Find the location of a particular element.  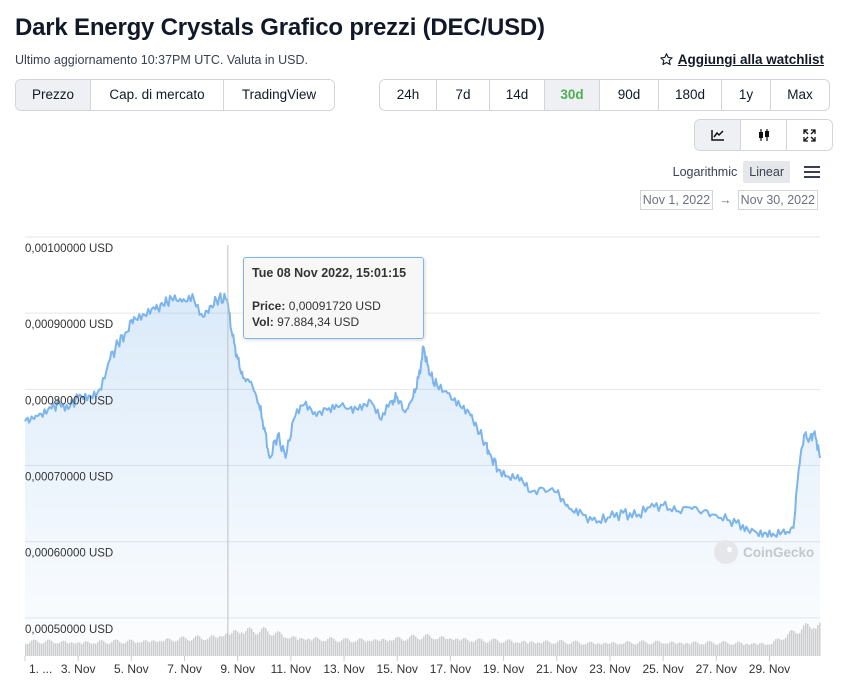

tooltip-price-value: 0,00091720 USD is located at coordinates (334, 306).